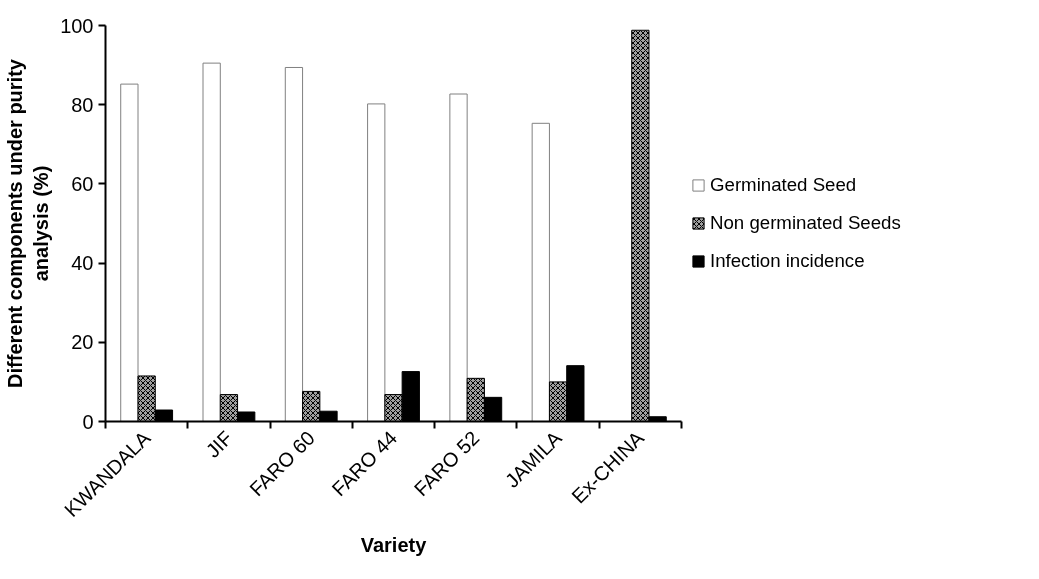  What do you see at coordinates (82, 263) in the screenshot?
I see `y-tick-label: 40` at bounding box center [82, 263].